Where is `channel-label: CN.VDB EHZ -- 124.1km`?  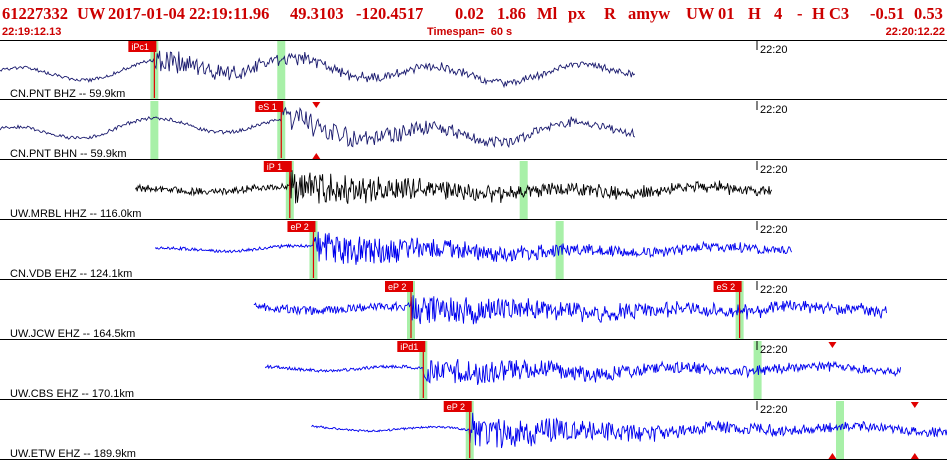
channel-label: CN.VDB EHZ -- 124.1km is located at coordinates (71, 274).